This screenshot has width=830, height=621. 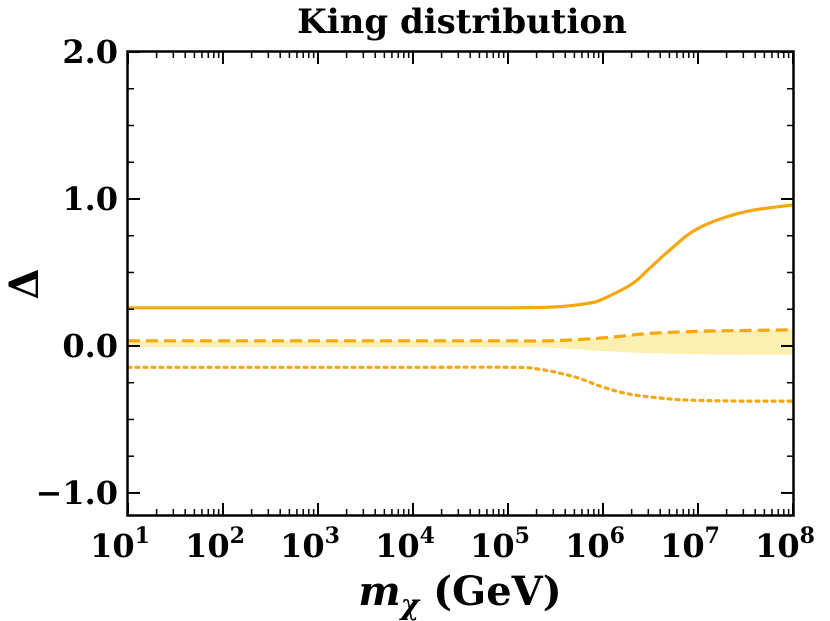 I want to click on y-tick-label: −1.0, so click(x=77, y=493).